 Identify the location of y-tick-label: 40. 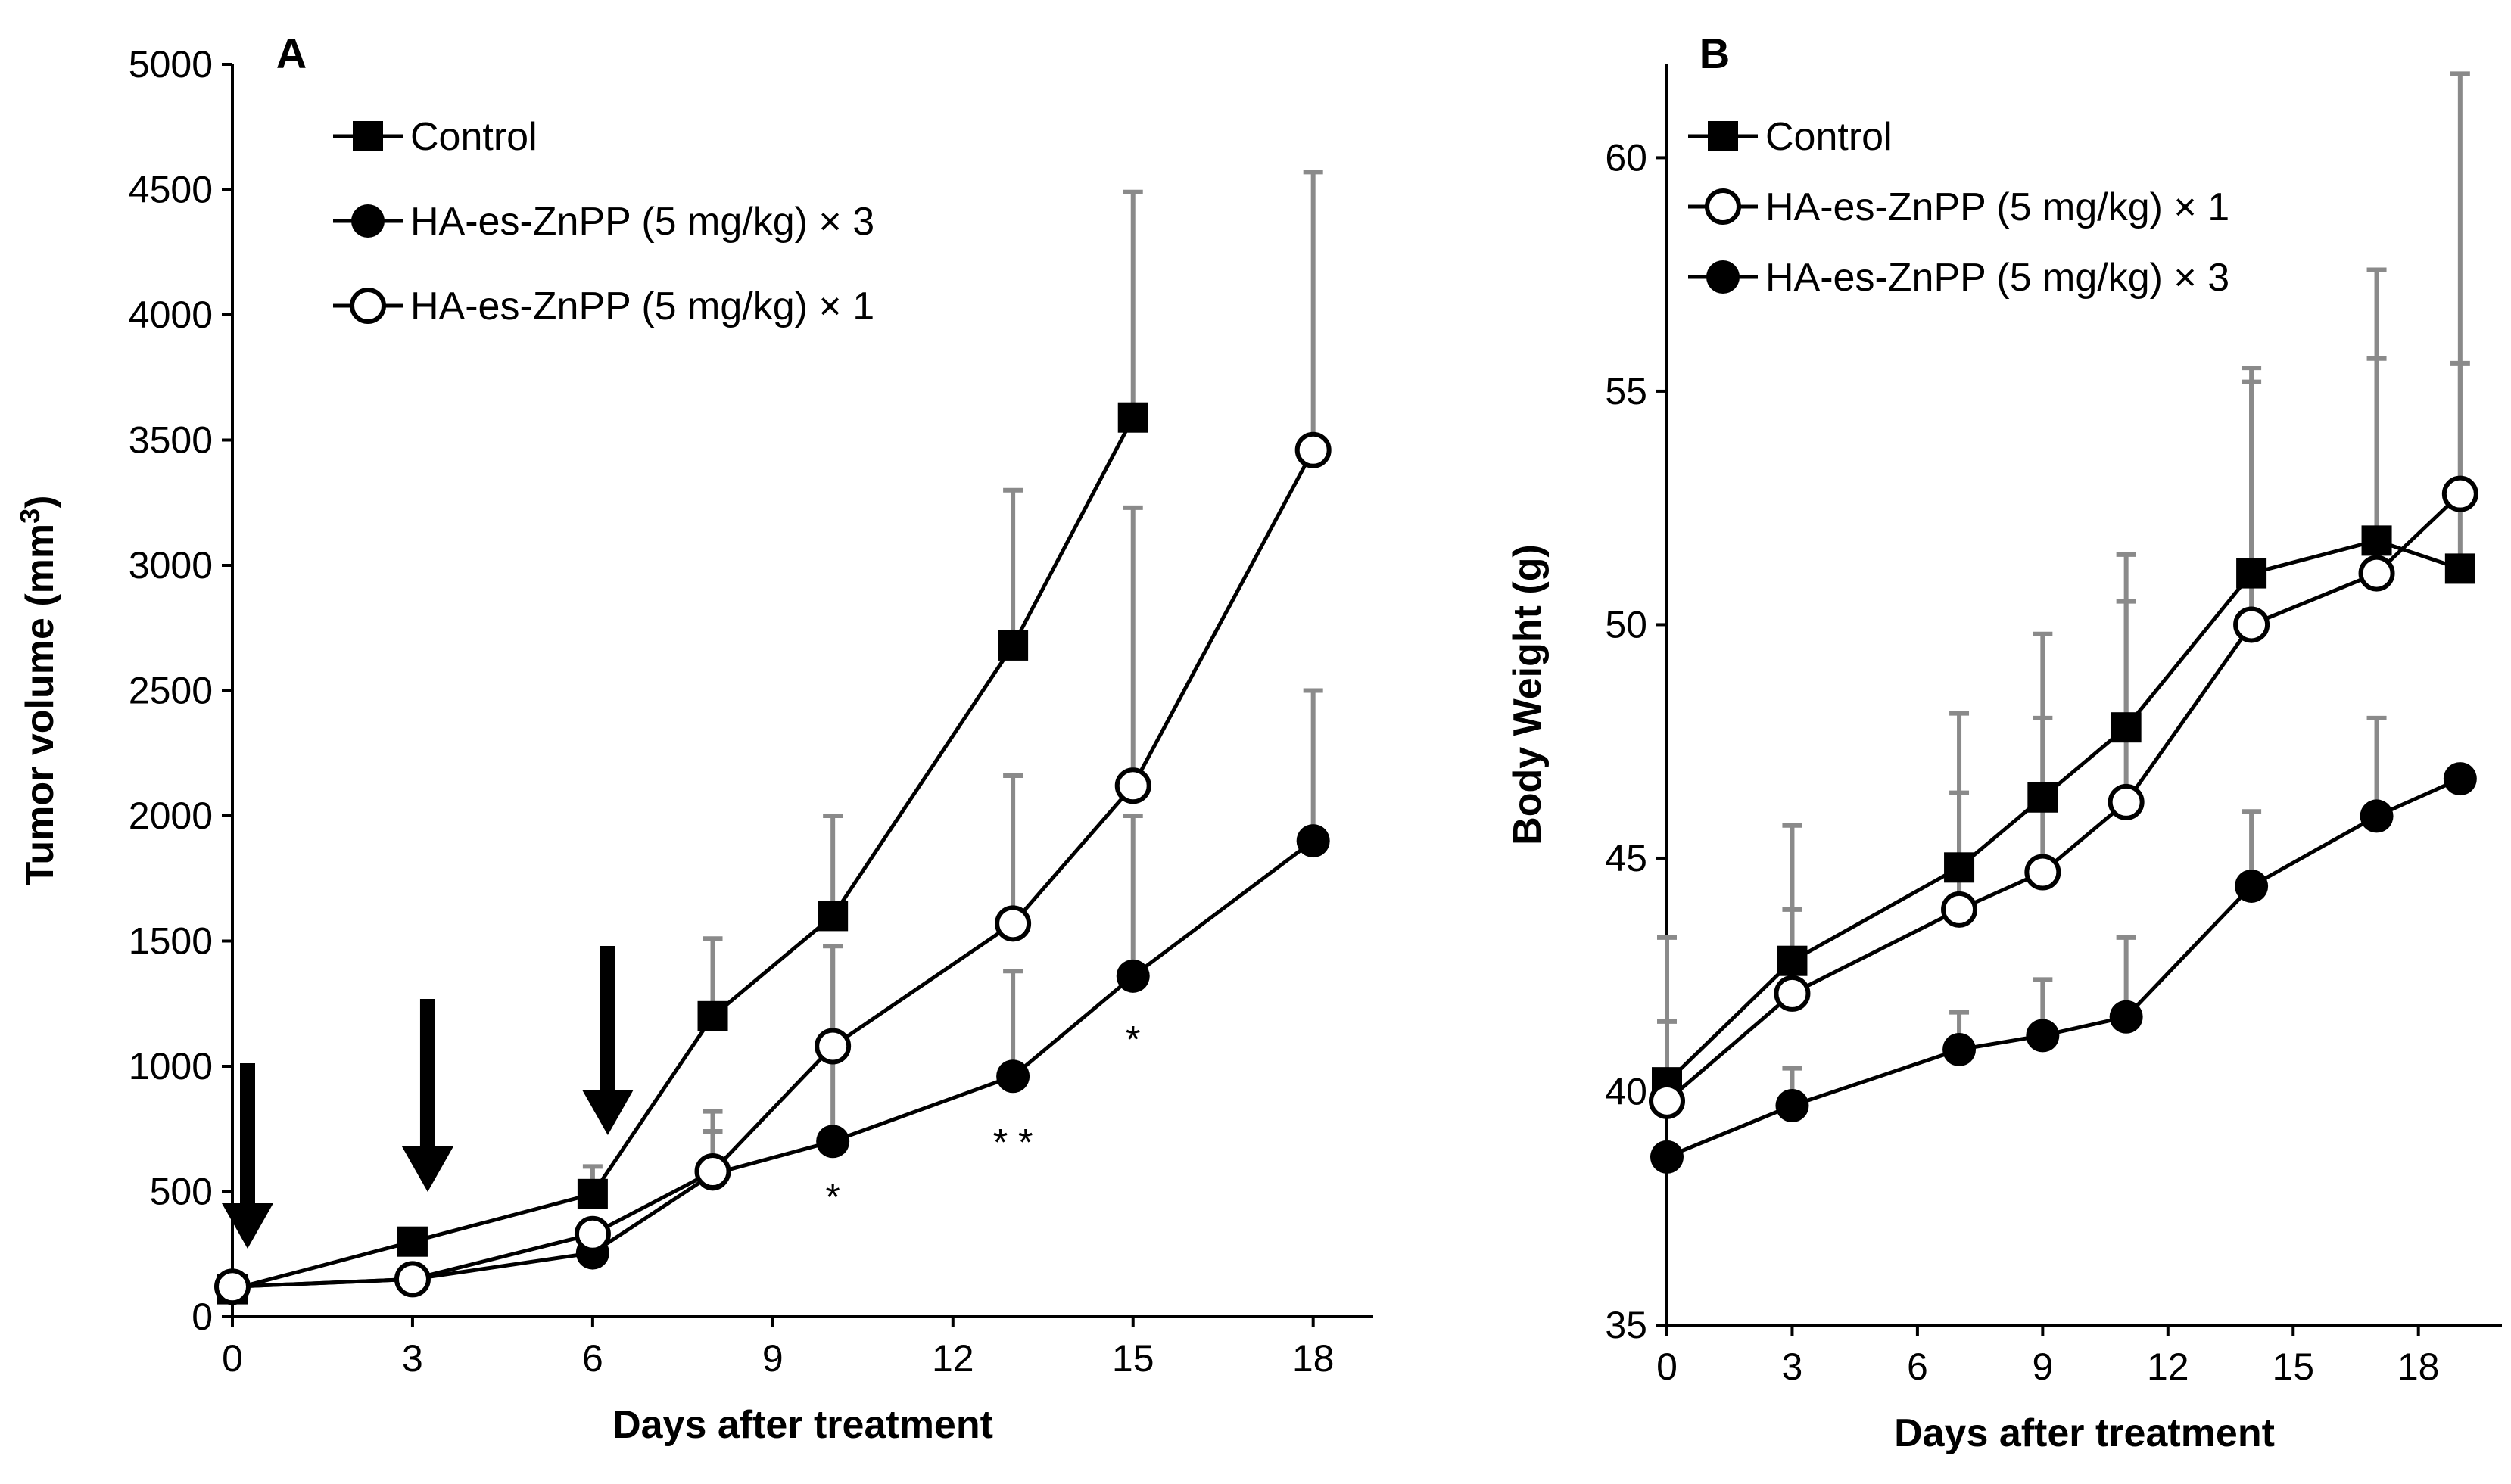
(1626, 1091).